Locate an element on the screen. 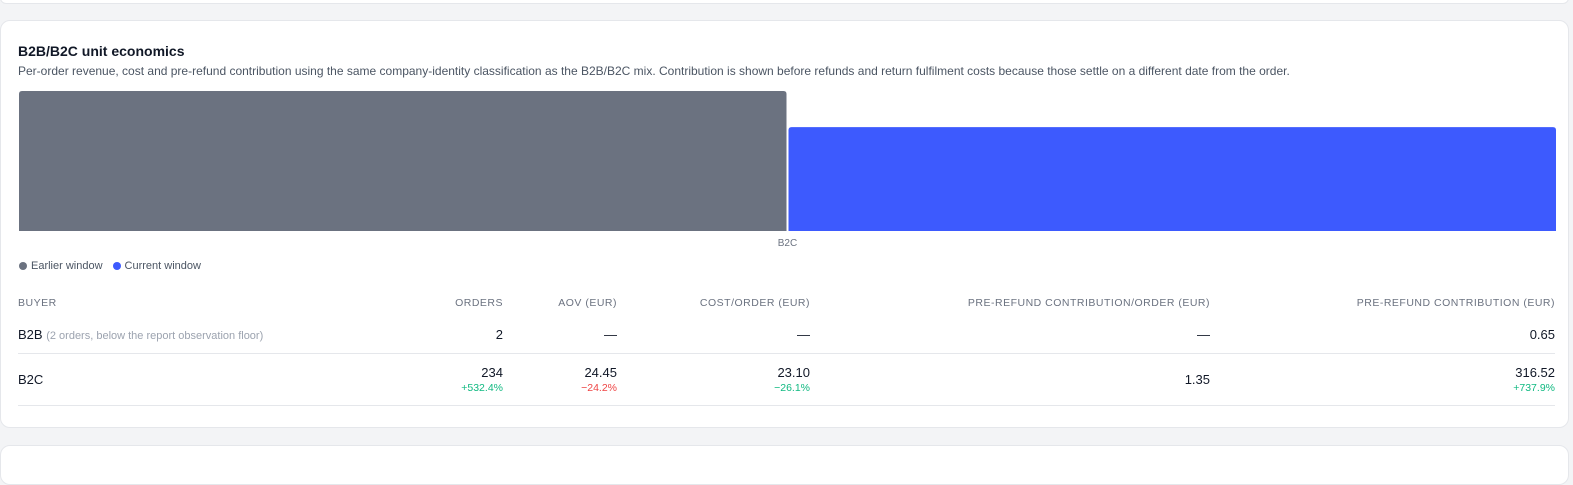 This screenshot has width=1573, height=485. header-aov: AOV (EUR) is located at coordinates (587, 303).